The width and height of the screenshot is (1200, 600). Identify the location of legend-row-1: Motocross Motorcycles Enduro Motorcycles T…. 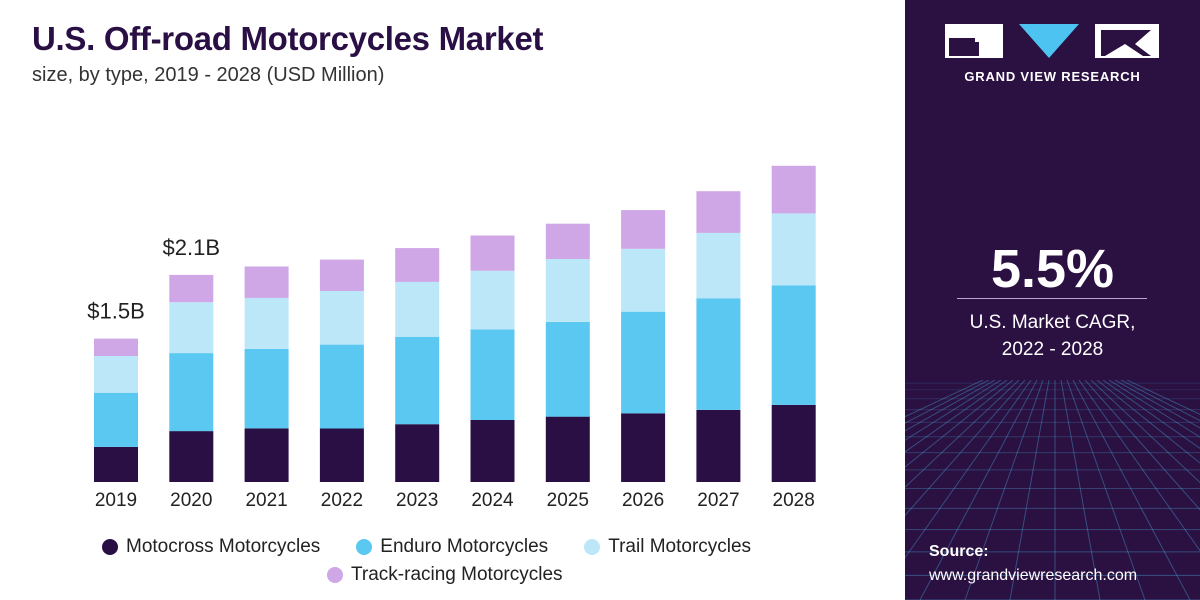
(426, 547).